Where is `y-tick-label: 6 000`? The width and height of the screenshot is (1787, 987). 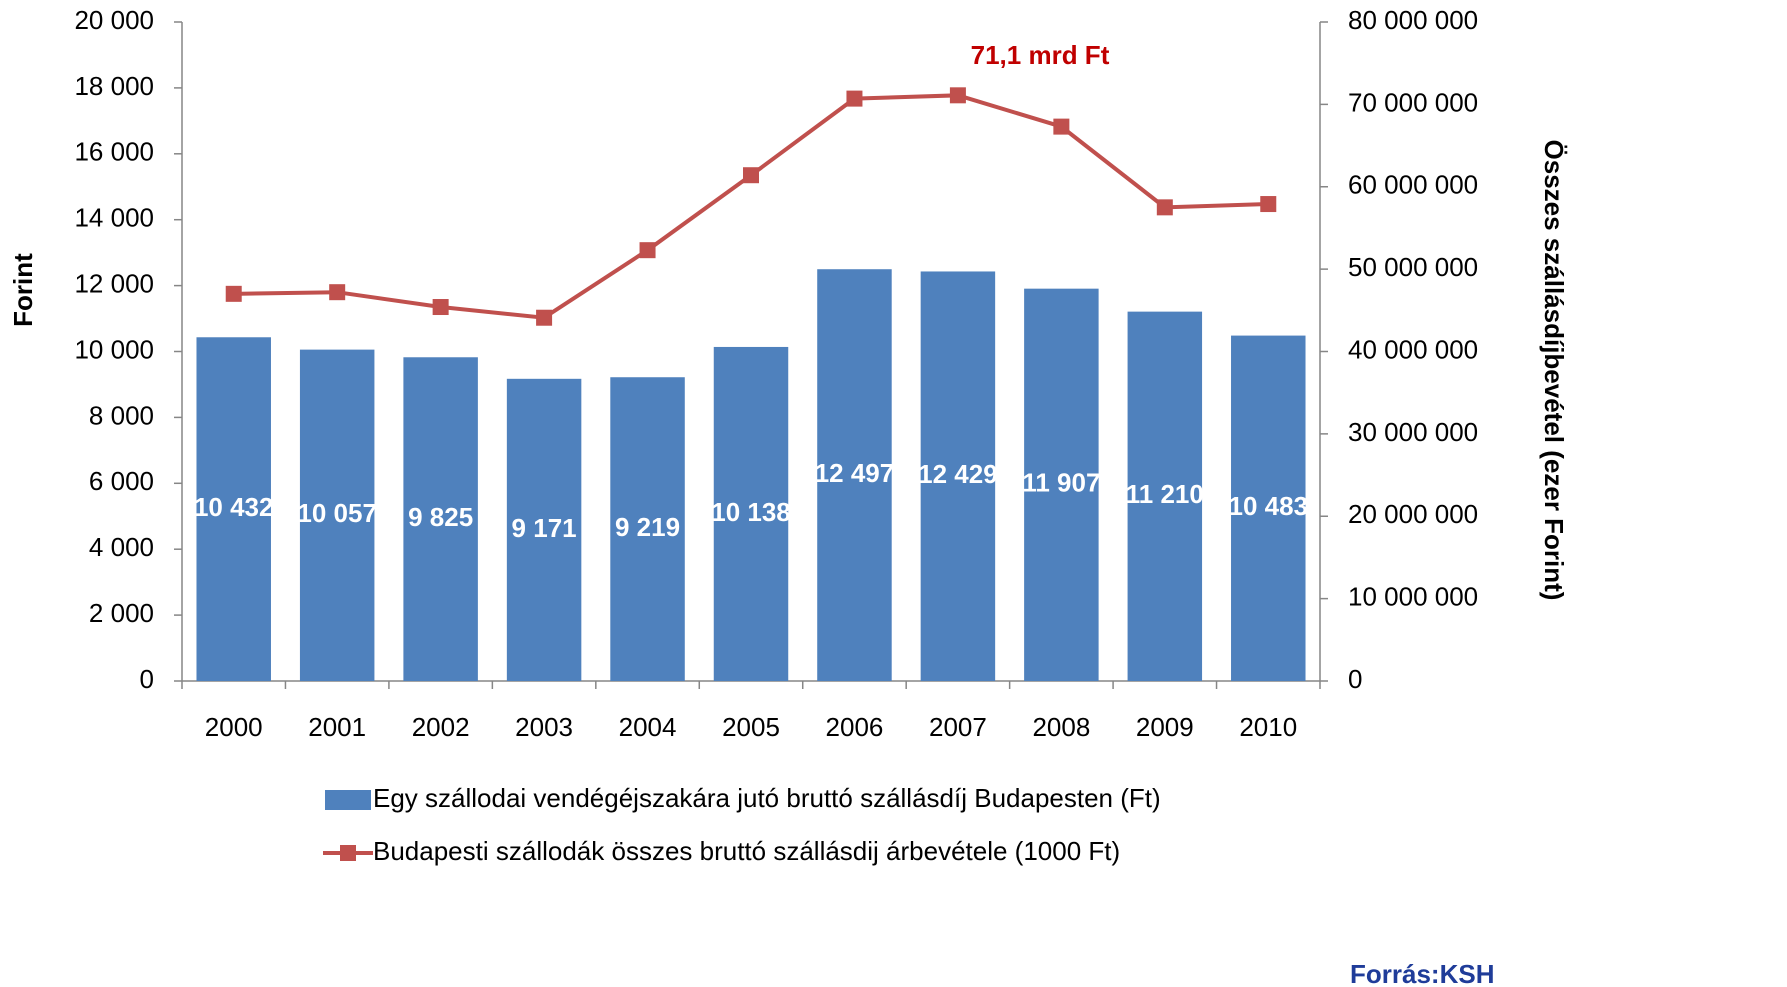 y-tick-label: 6 000 is located at coordinates (121, 481).